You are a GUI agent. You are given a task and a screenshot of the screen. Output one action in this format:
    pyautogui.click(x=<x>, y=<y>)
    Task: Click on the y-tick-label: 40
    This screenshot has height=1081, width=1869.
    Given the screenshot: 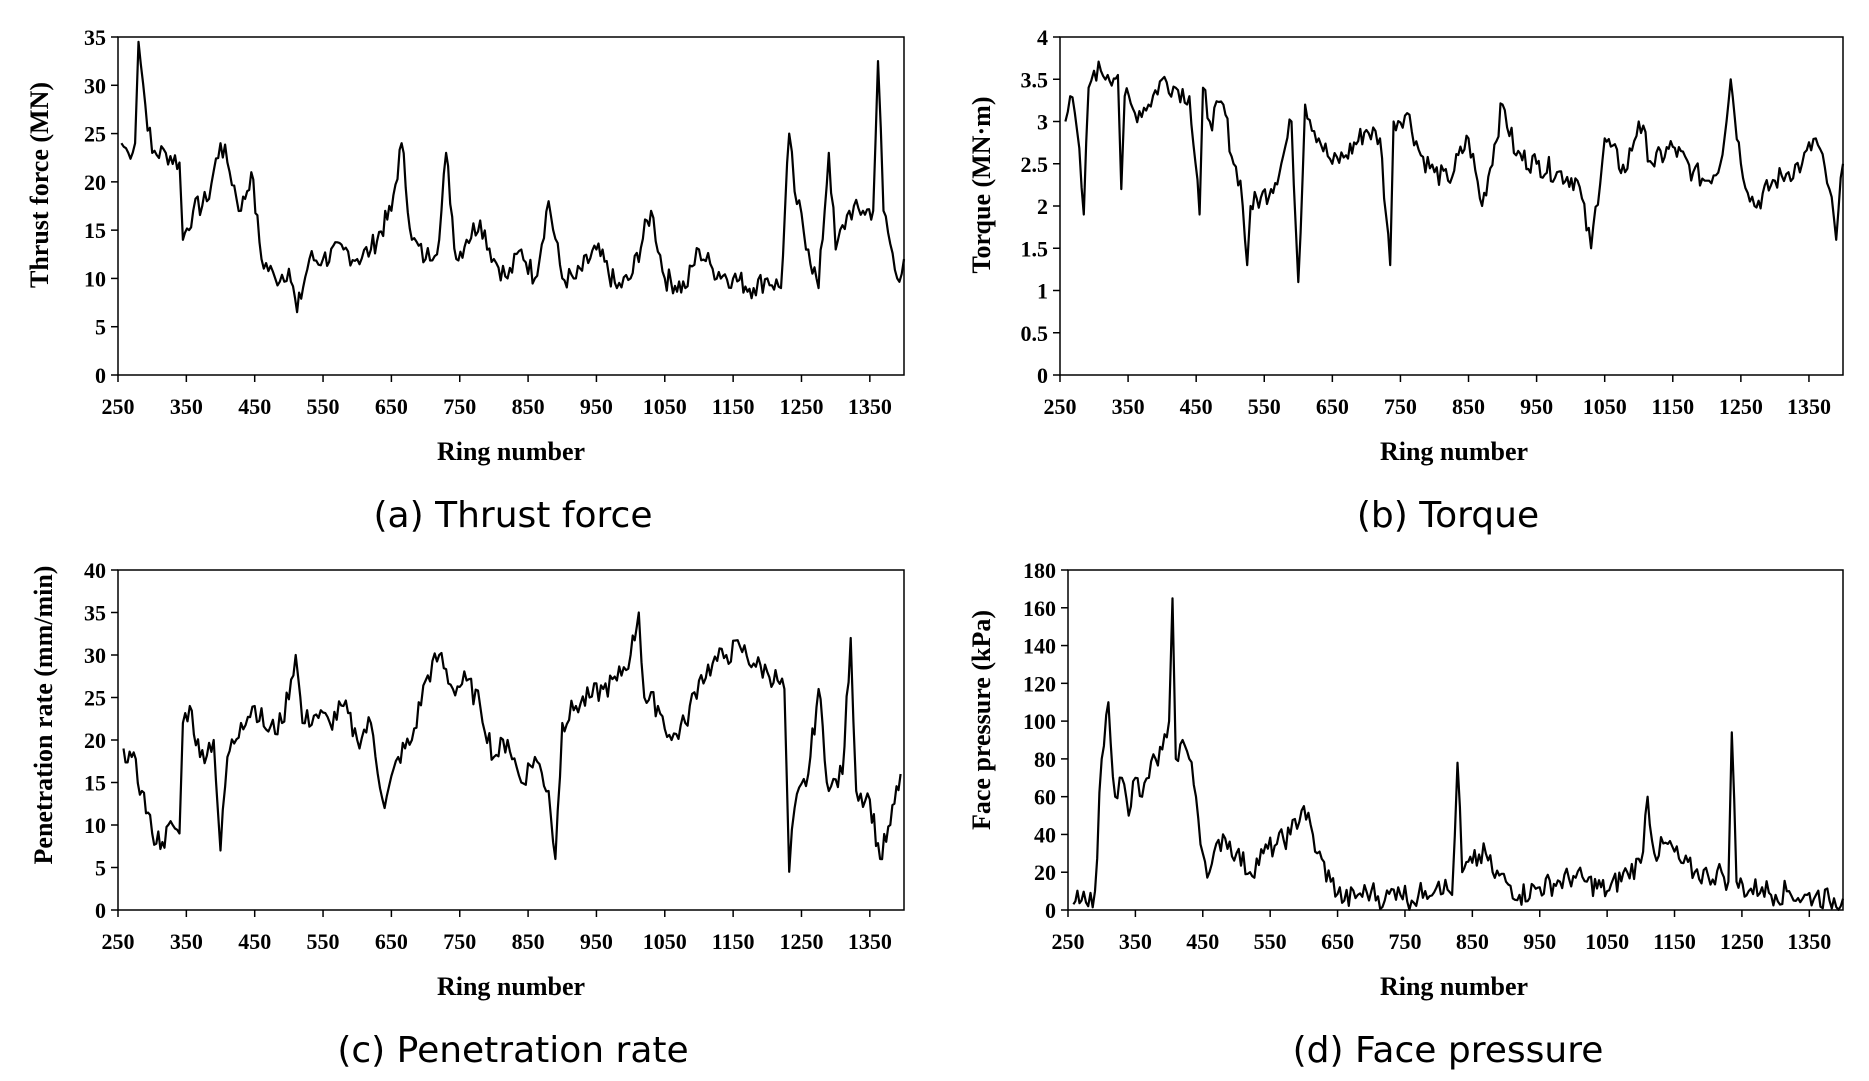 What is the action you would take?
    pyautogui.click(x=95, y=570)
    